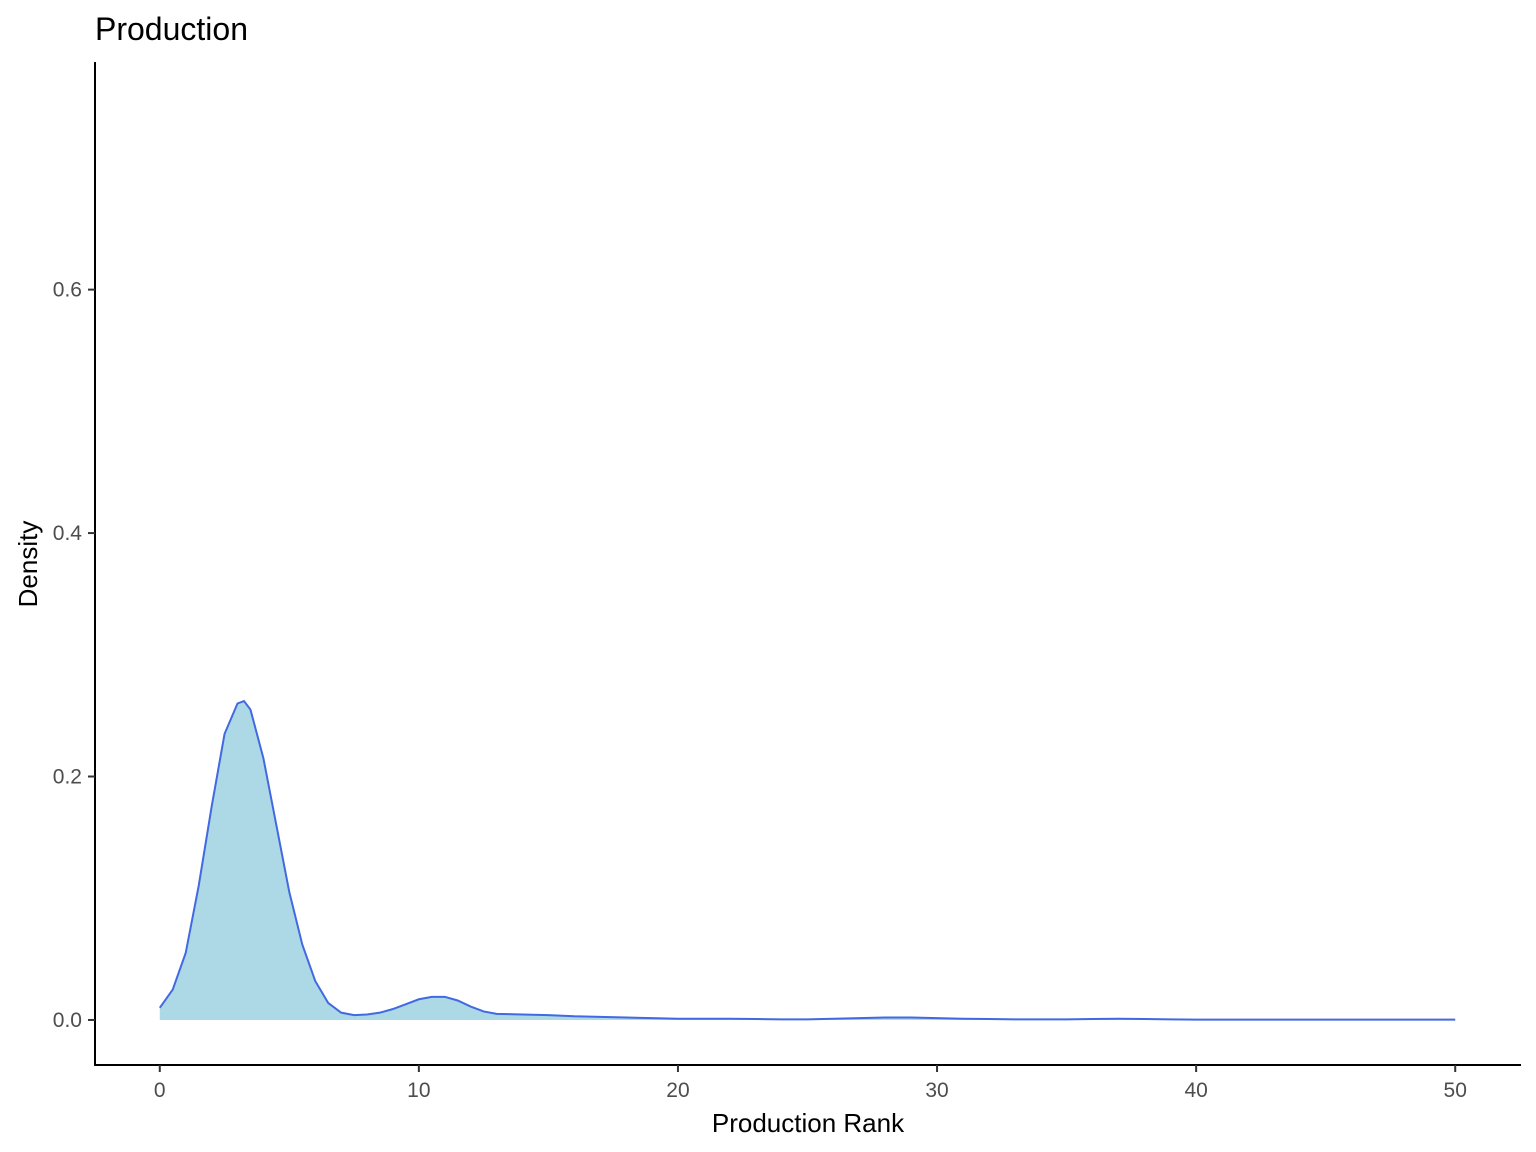 The height and width of the screenshot is (1152, 1536). I want to click on y-axis-label: Density, so click(28, 564).